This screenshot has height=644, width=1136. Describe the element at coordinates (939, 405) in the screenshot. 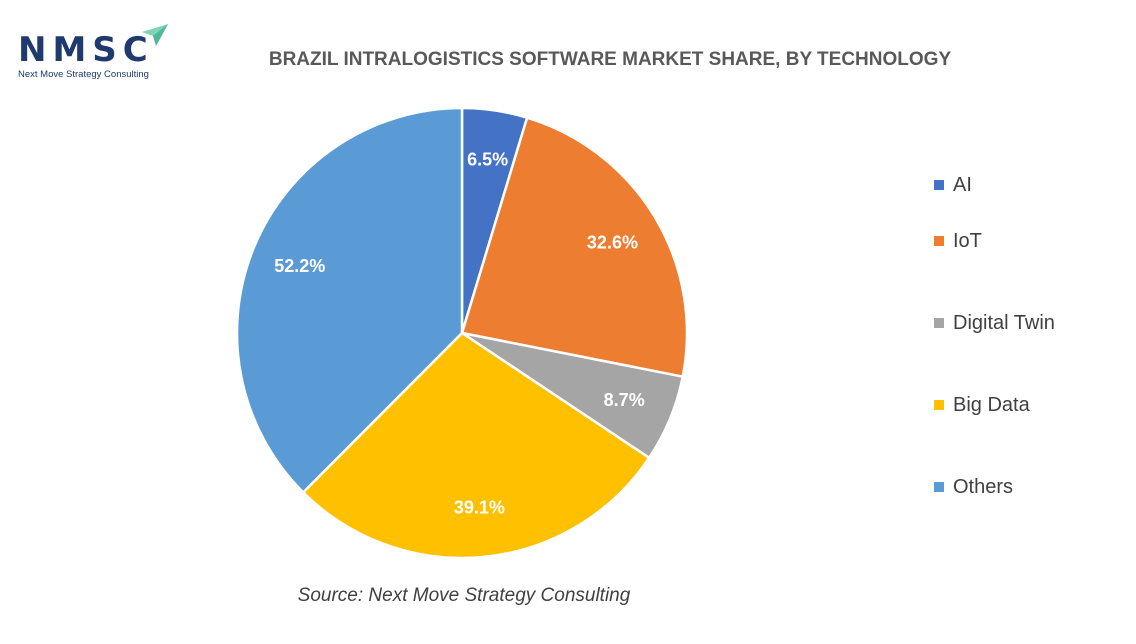

I see `legend-swatch-big-data` at that location.